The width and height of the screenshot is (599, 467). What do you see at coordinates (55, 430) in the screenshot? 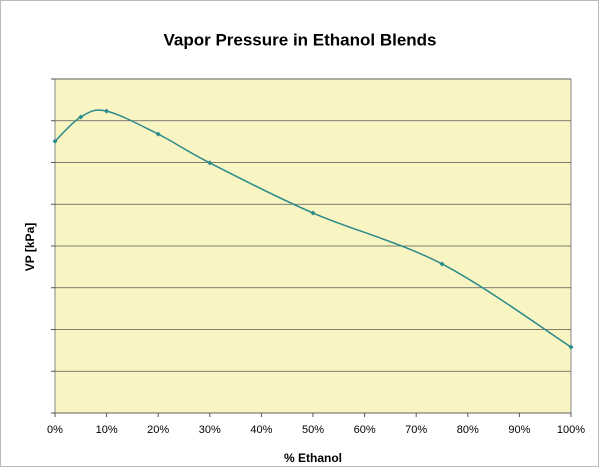
I see `x-tick-label: 0%` at bounding box center [55, 430].